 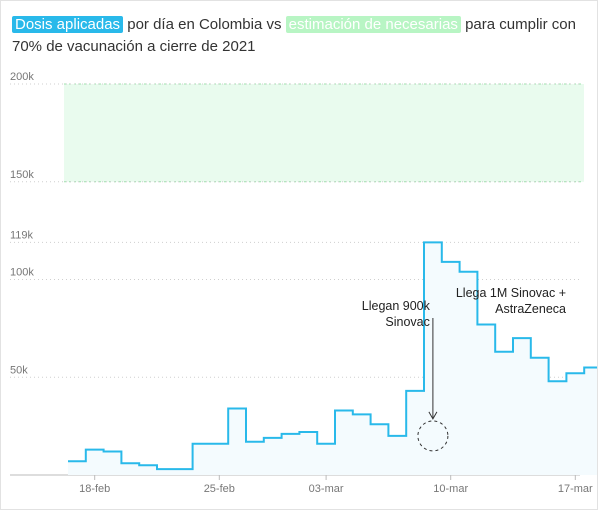 I want to click on y-tick-label: 150k, so click(x=22, y=175).